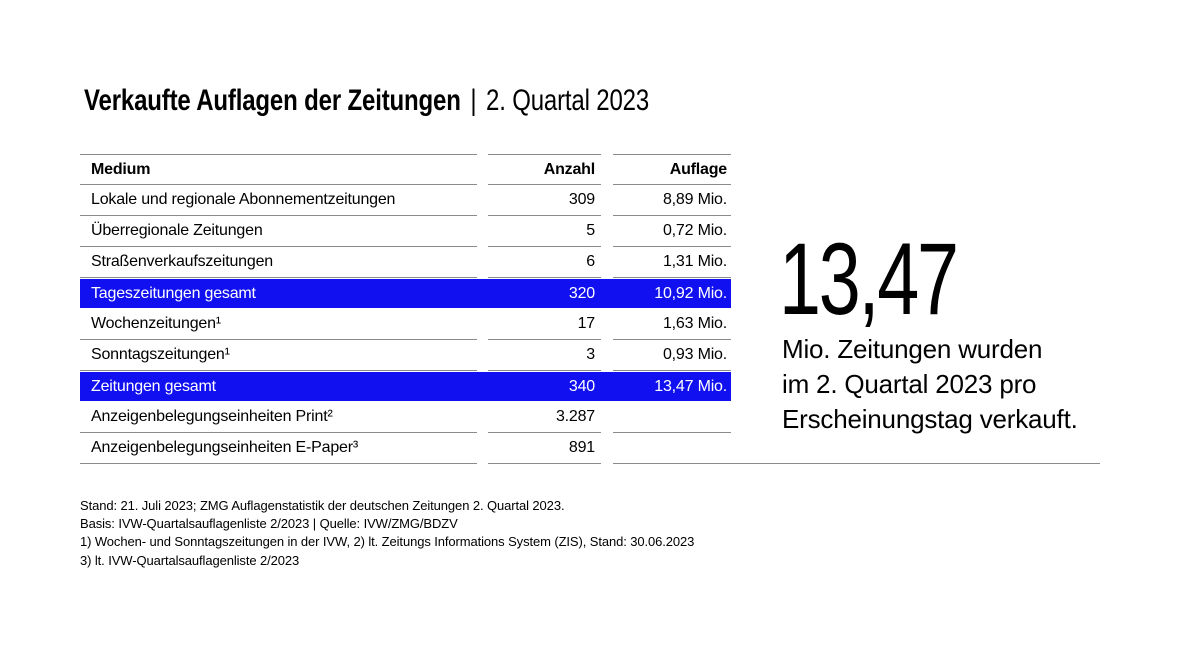  What do you see at coordinates (278, 324) in the screenshot?
I see `cell-medium: Wochenzeitungen¹` at bounding box center [278, 324].